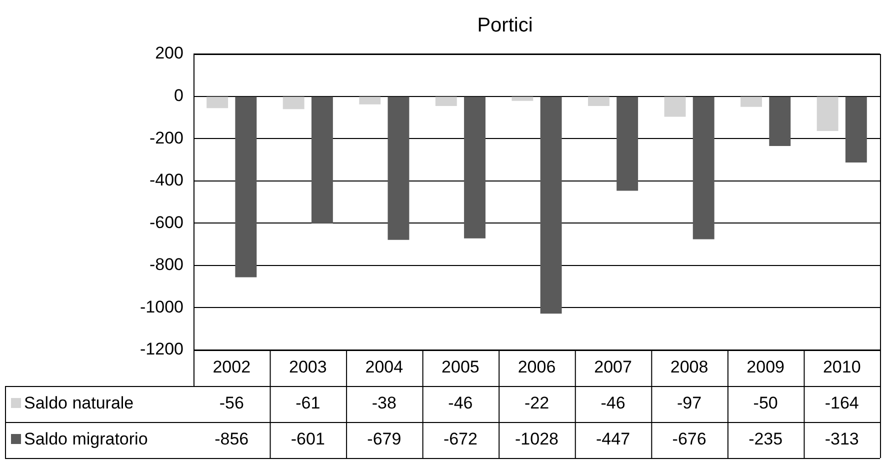 The height and width of the screenshot is (460, 882). What do you see at coordinates (460, 439) in the screenshot?
I see `data-label: -672` at bounding box center [460, 439].